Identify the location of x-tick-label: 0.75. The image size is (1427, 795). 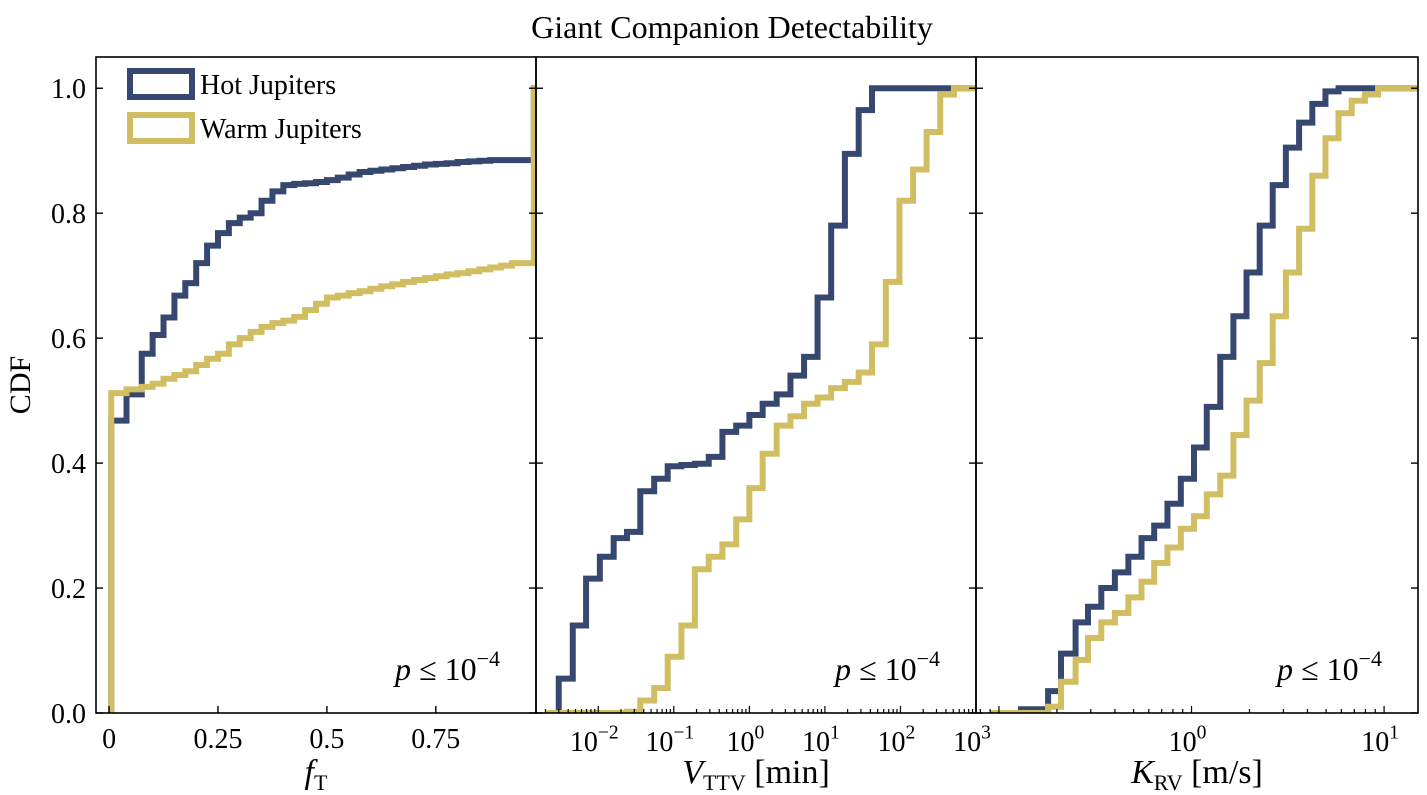
(435, 739).